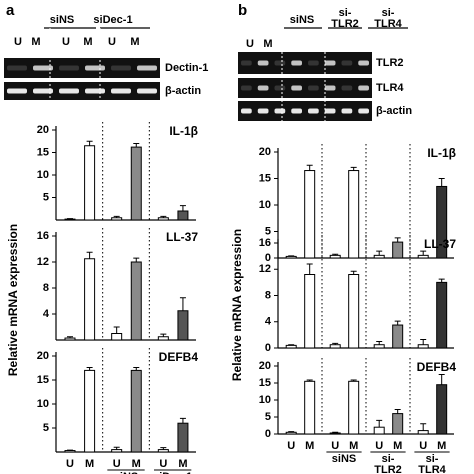 The image size is (474, 474). What do you see at coordinates (237, 305) in the screenshot?
I see `y-axis-title: Relative mRNA expression` at bounding box center [237, 305].